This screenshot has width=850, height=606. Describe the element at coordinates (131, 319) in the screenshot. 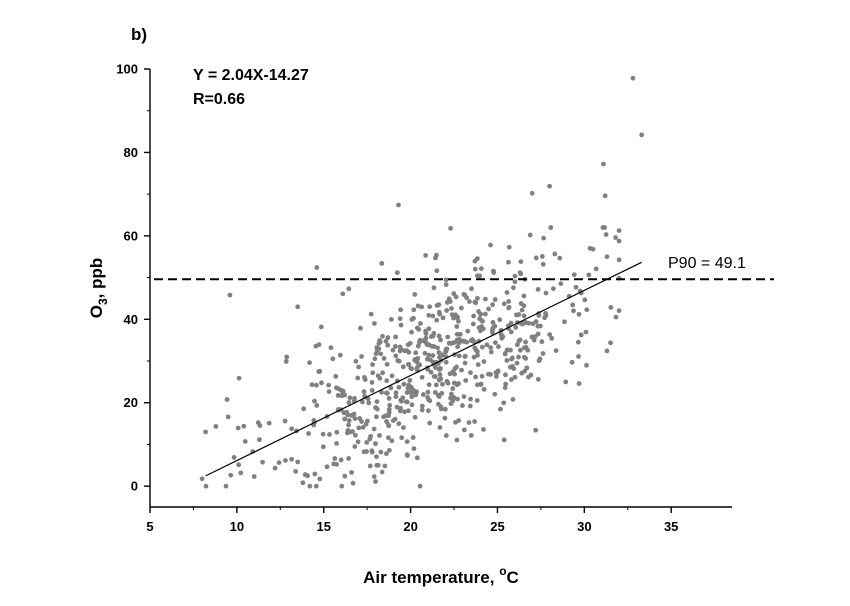

I see `y-tick-label: 40` at that location.